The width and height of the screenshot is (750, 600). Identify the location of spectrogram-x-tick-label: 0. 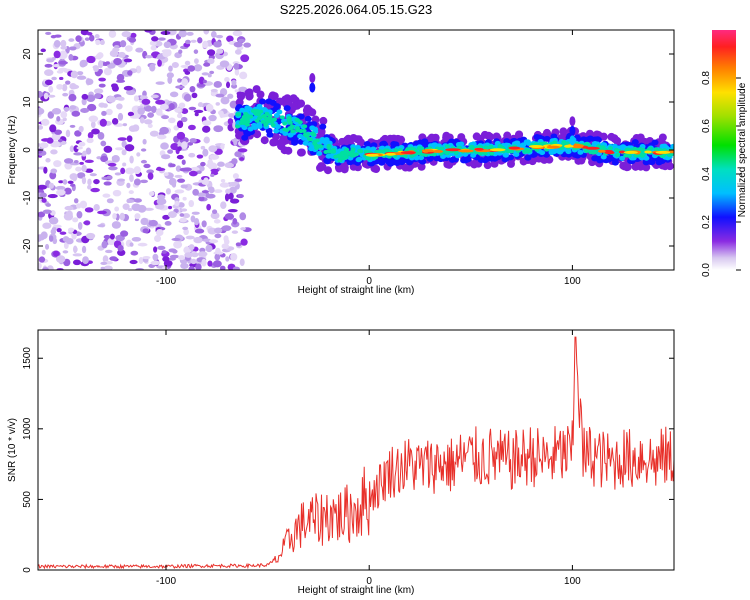
(369, 281).